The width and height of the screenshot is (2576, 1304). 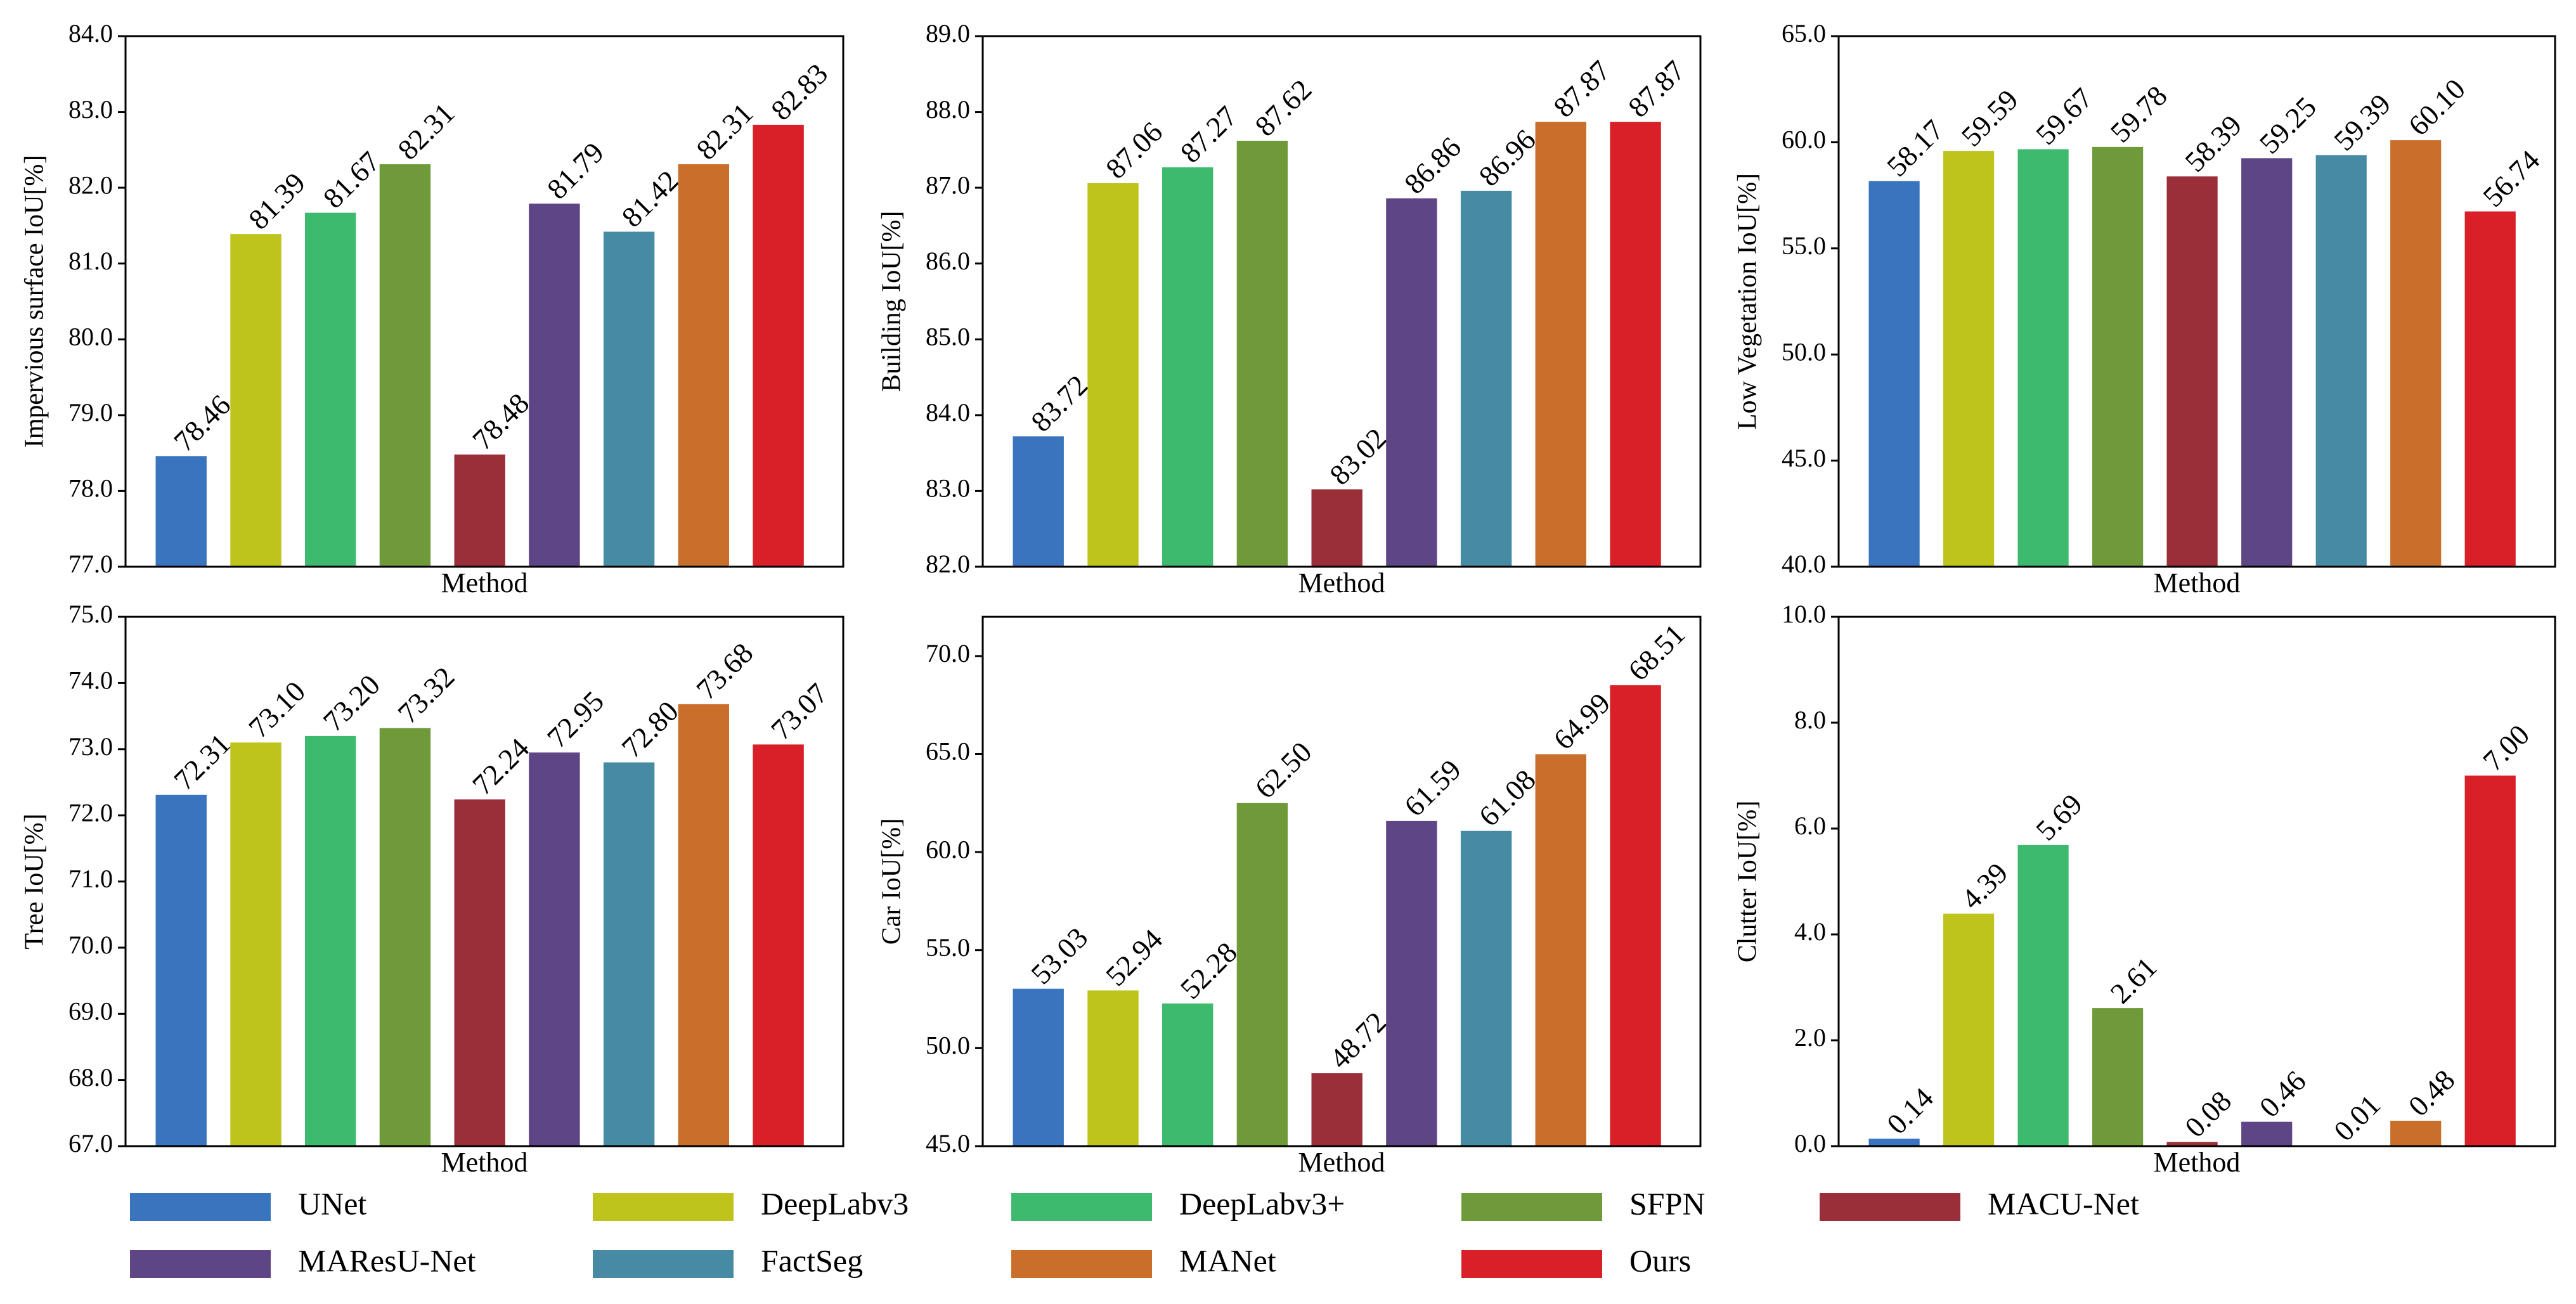 What do you see at coordinates (90, 1143) in the screenshot?
I see `y-tick-label: 67.0` at bounding box center [90, 1143].